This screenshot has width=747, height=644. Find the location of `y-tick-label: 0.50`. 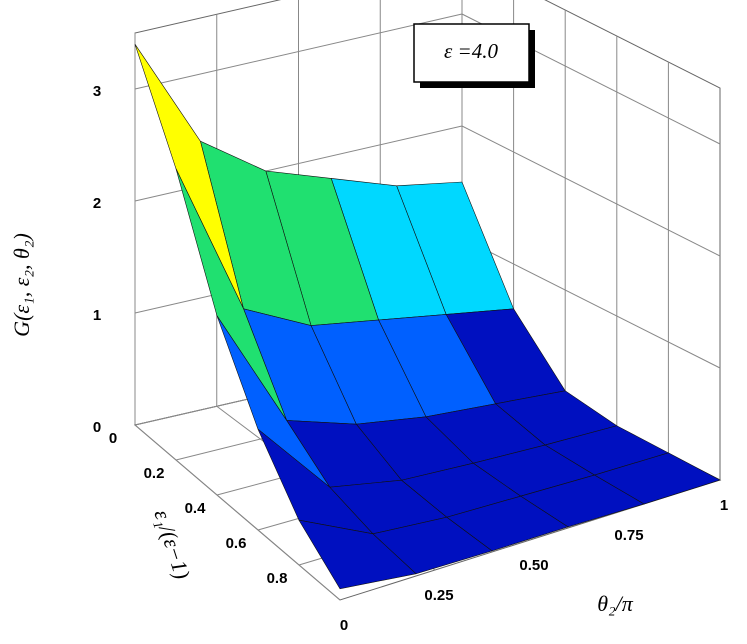

y-tick-label: 0.50 is located at coordinates (533, 565).